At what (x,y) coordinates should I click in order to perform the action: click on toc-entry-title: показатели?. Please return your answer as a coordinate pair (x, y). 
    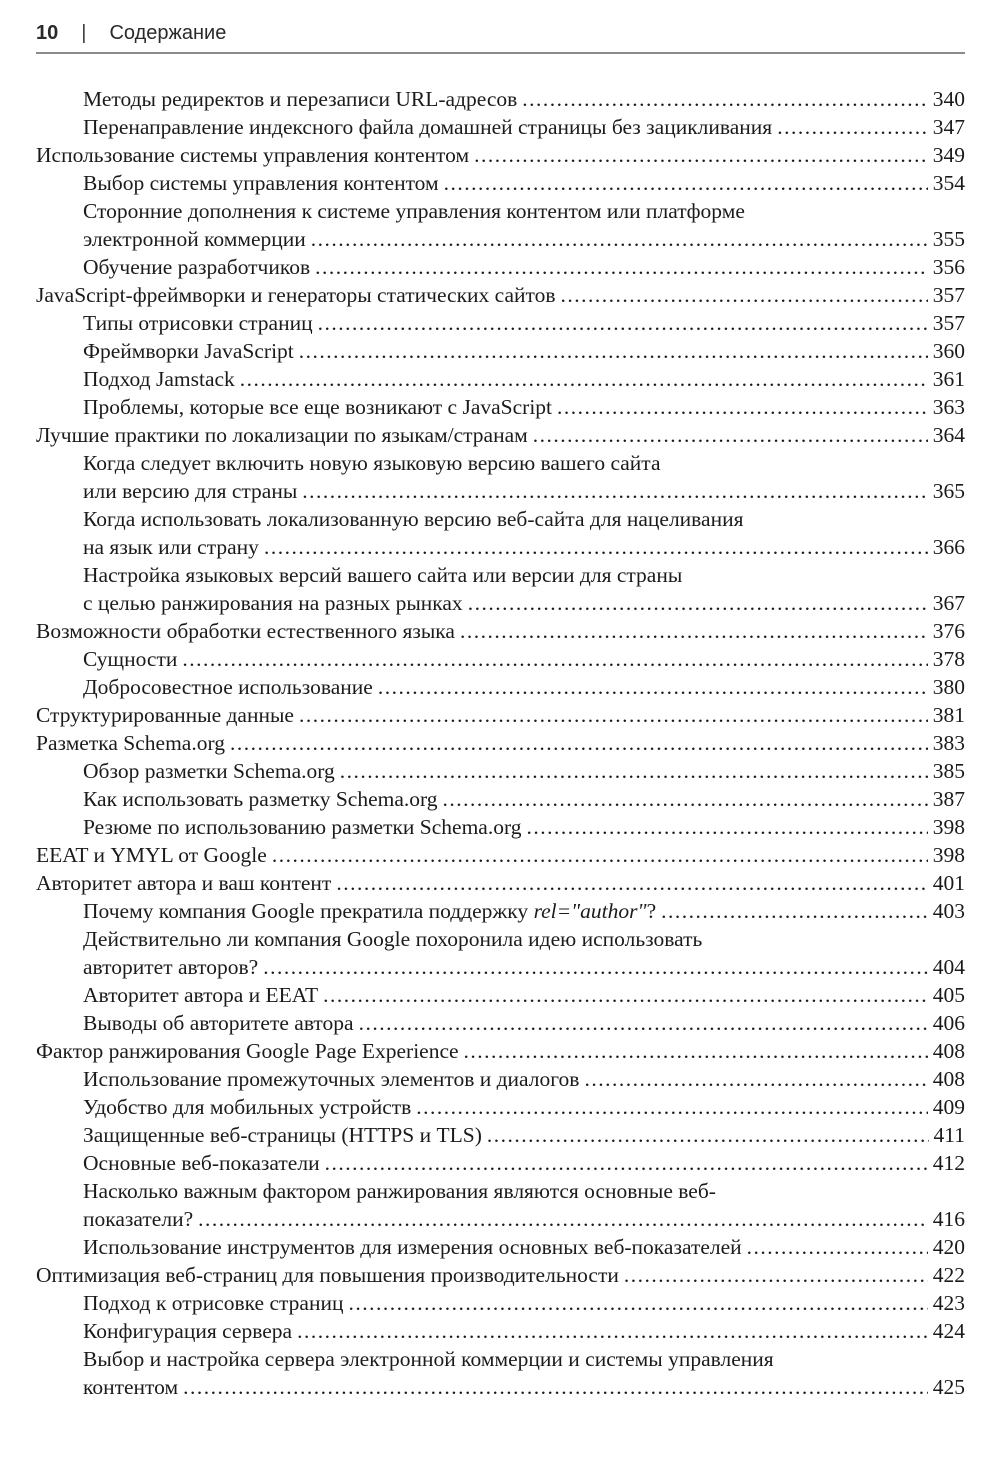
    Looking at the image, I should click on (138, 1219).